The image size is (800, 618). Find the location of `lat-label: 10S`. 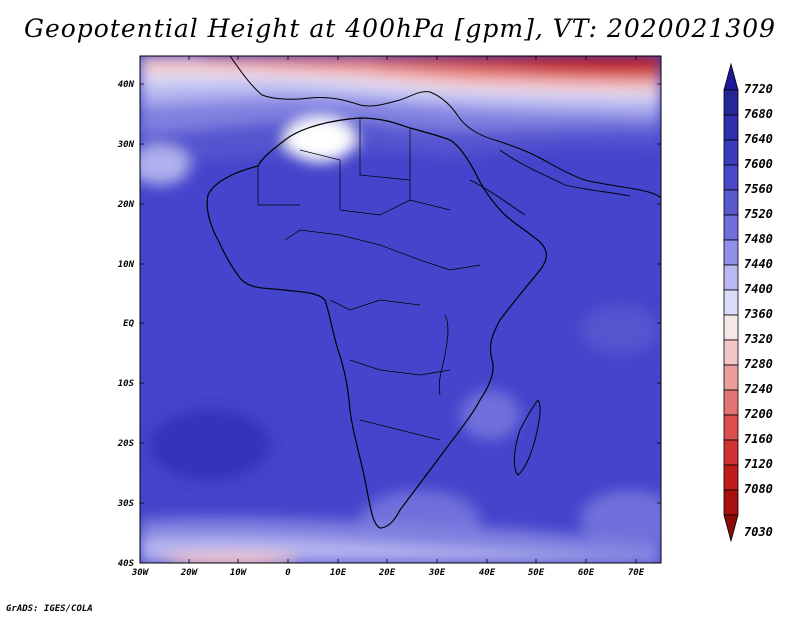

lat-label: 10S is located at coordinates (126, 384).